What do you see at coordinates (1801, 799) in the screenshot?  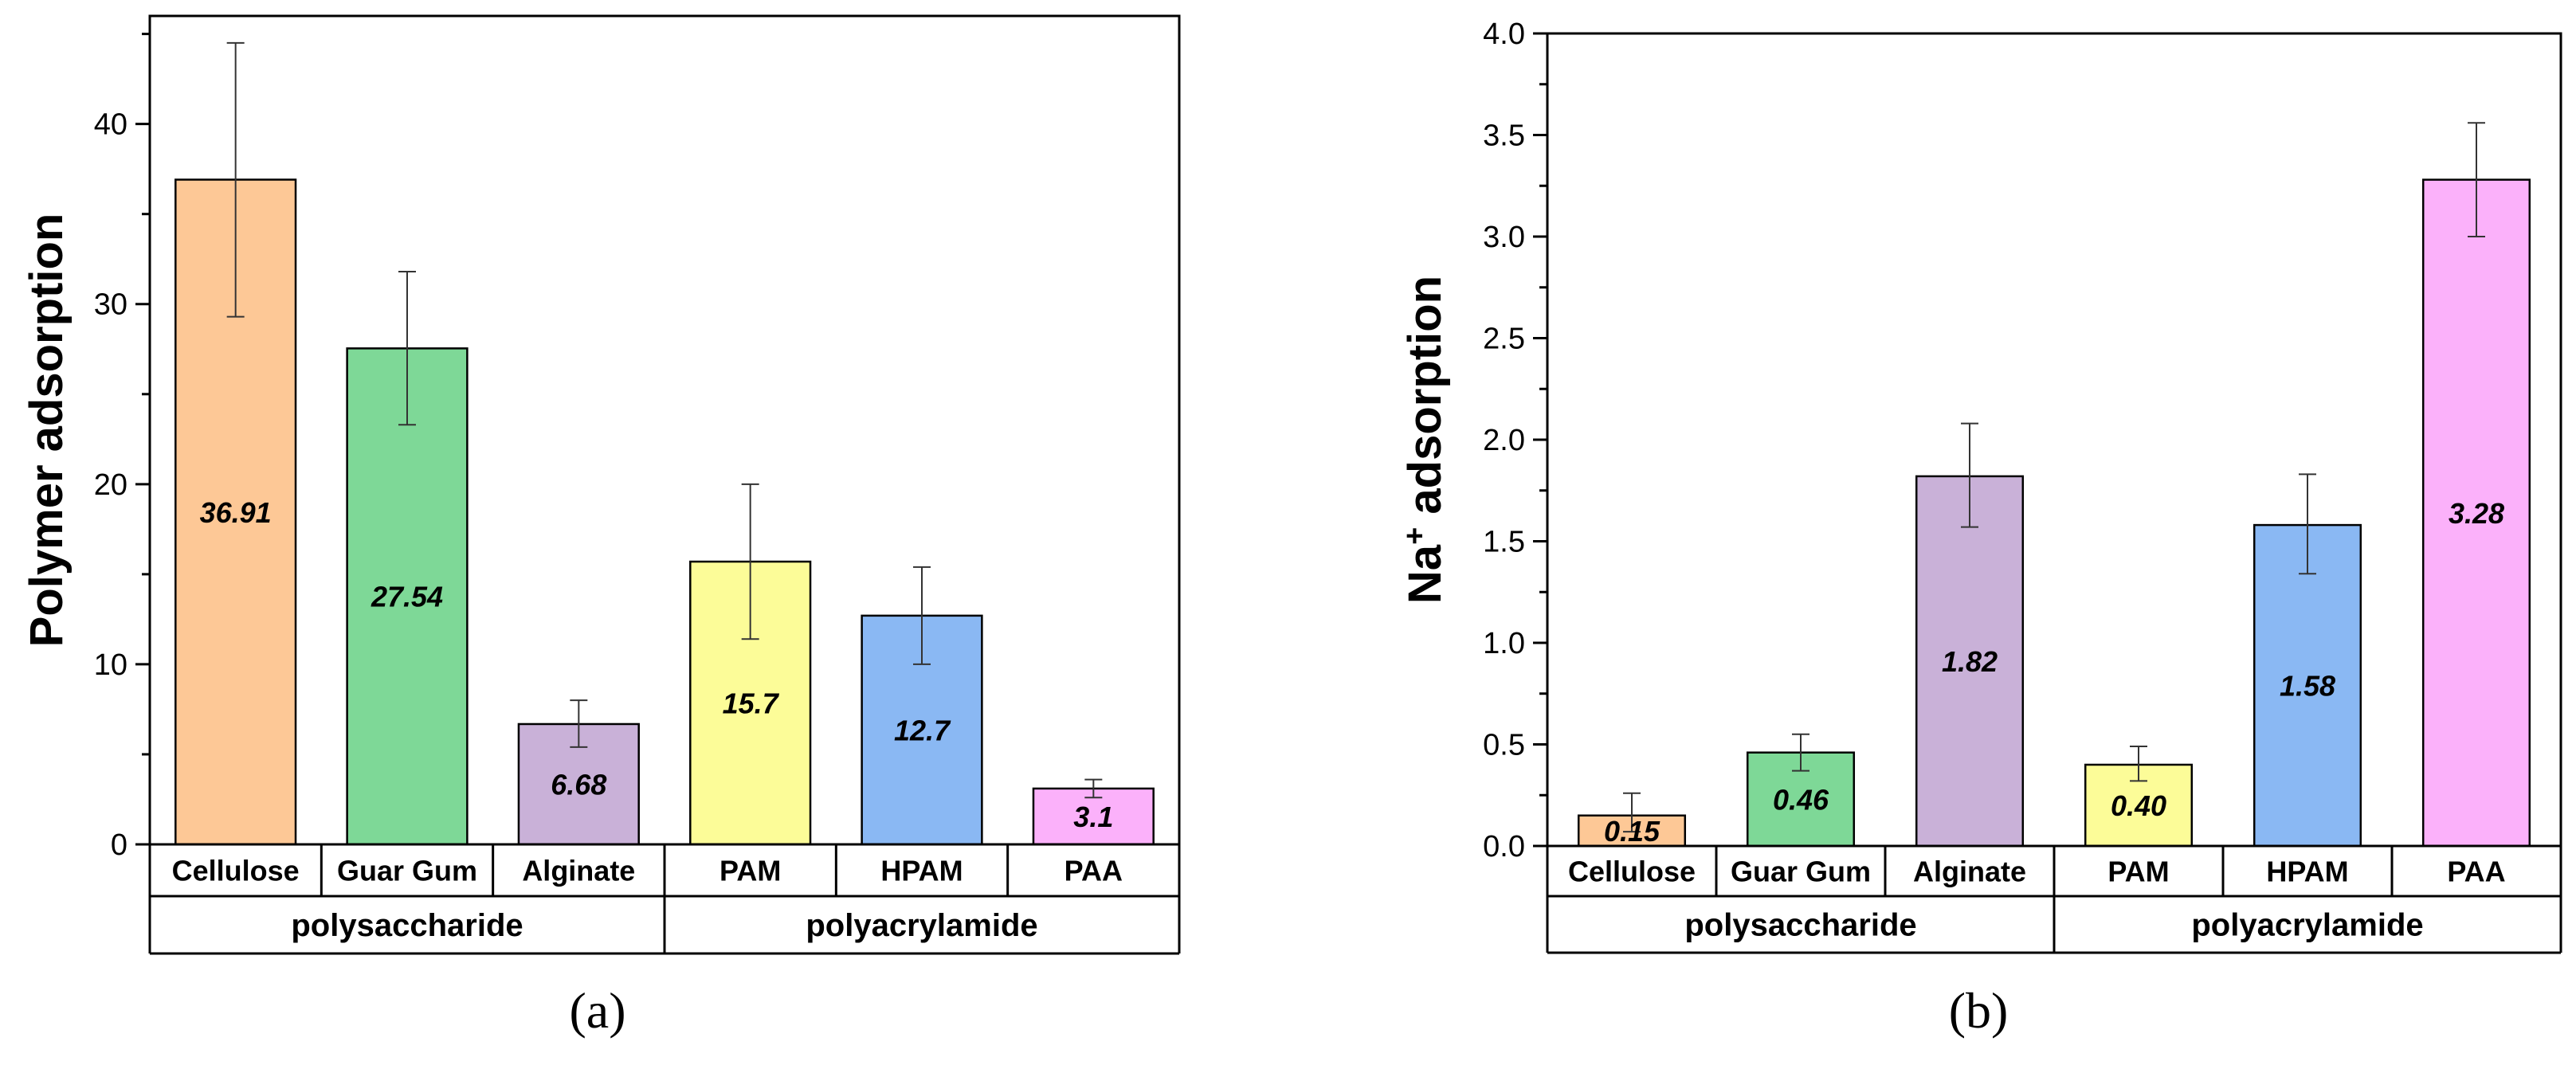 I see `data-label: 0.46` at bounding box center [1801, 799].